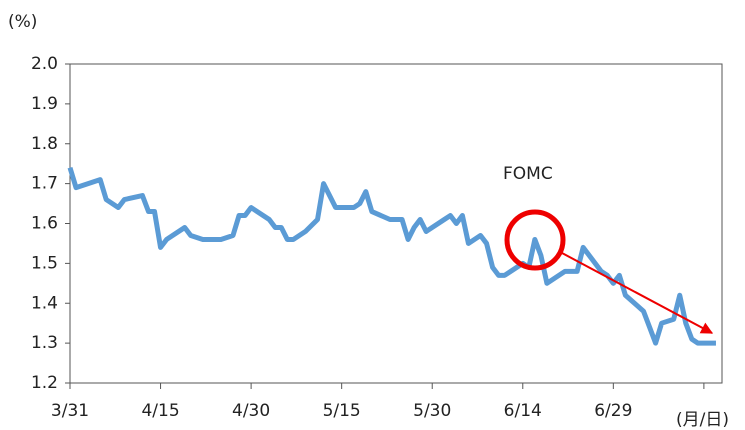 This screenshot has height=430, width=745. What do you see at coordinates (44, 144) in the screenshot?
I see `y-tick-label: 1.8` at bounding box center [44, 144].